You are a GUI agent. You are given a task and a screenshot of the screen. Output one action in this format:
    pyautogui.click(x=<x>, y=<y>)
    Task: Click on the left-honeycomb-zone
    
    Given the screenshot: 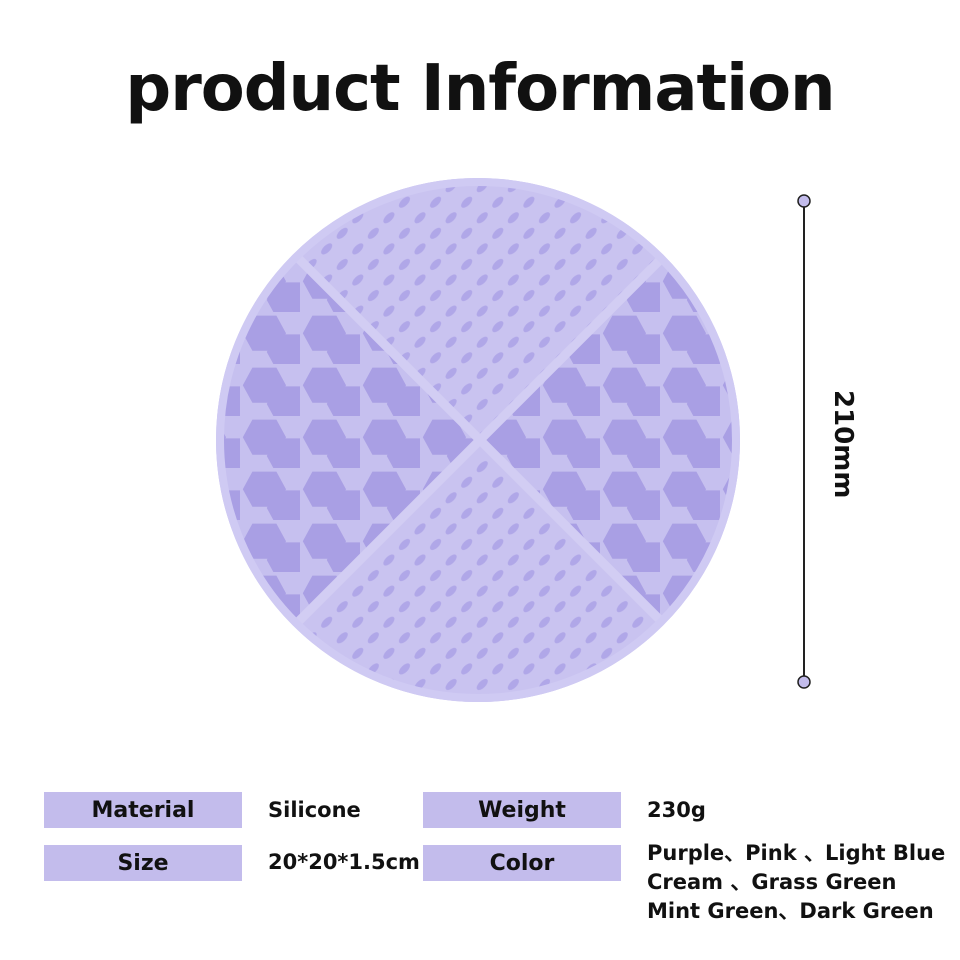 What is the action you would take?
    pyautogui.click(x=350, y=440)
    